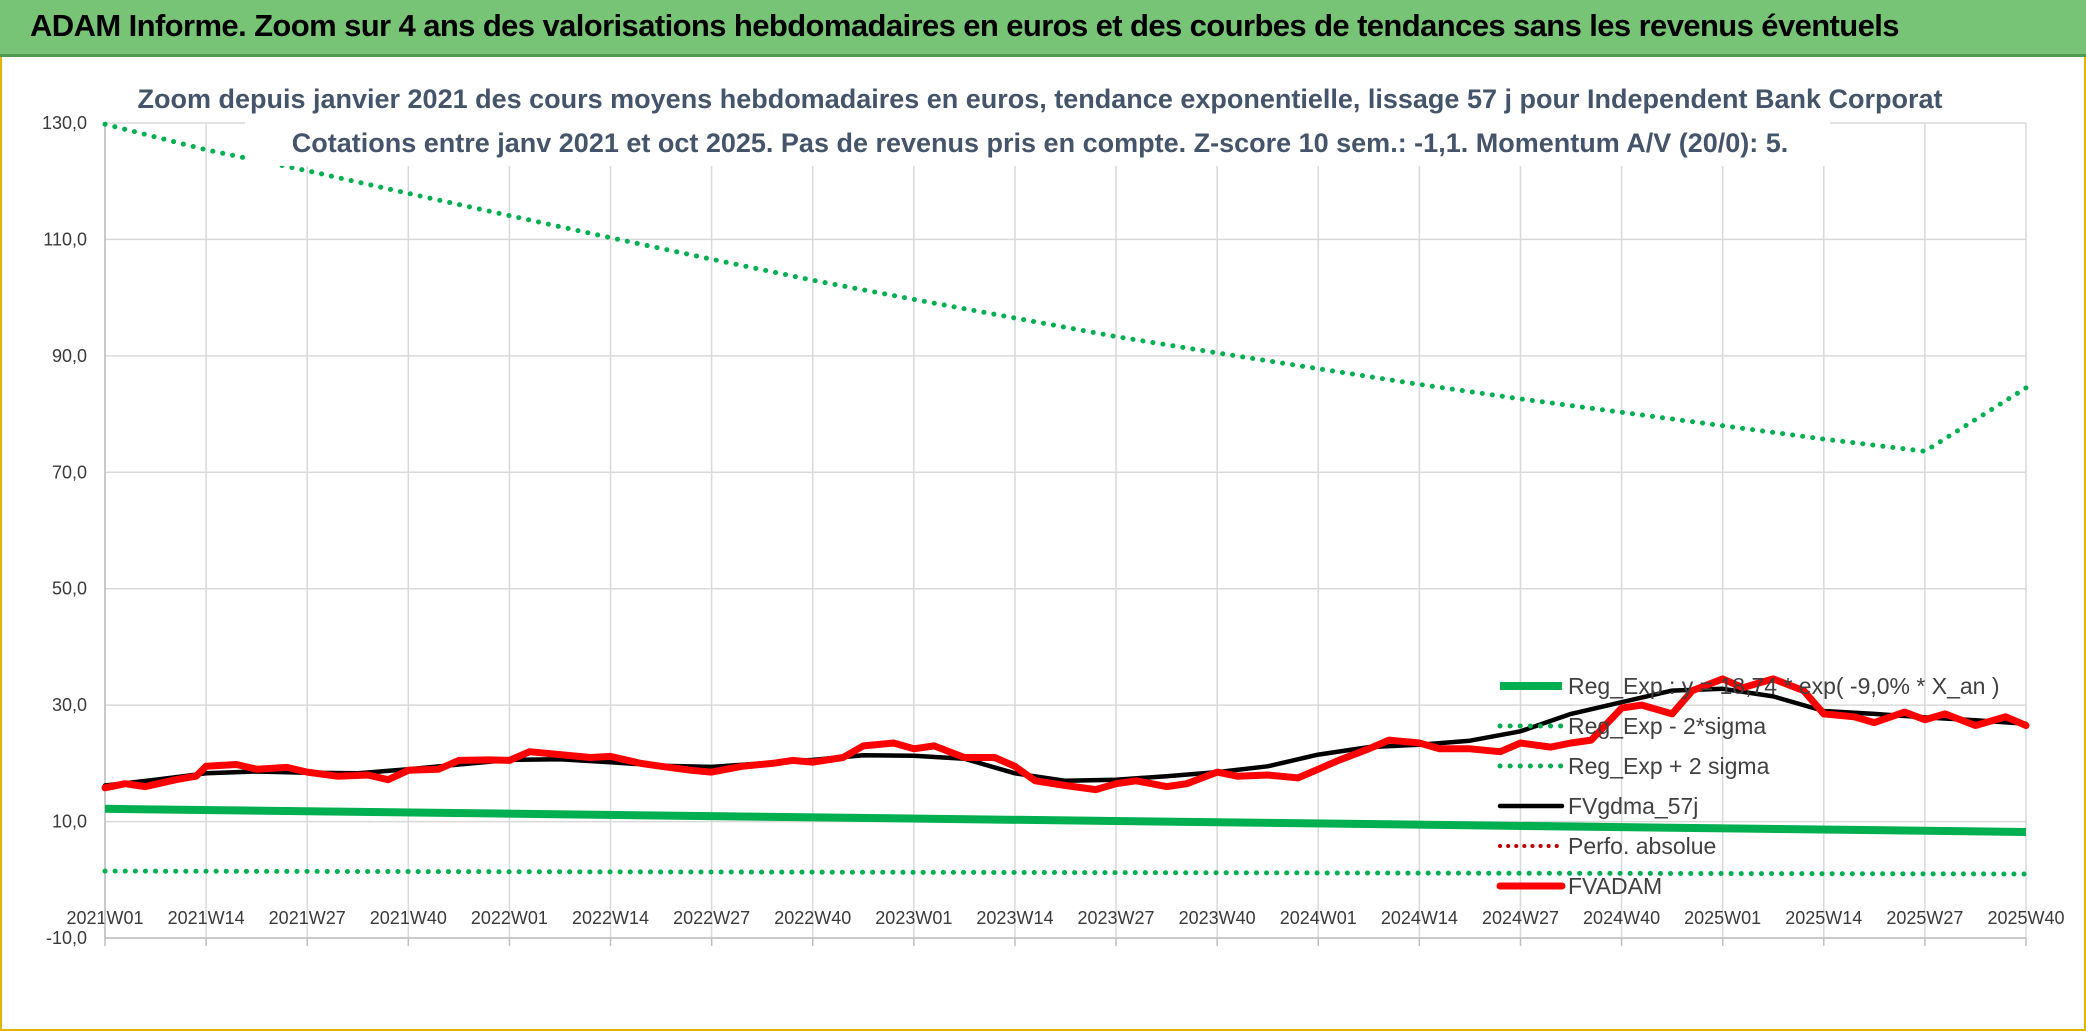  I want to click on y-tick-label: 130,0, so click(64, 123).